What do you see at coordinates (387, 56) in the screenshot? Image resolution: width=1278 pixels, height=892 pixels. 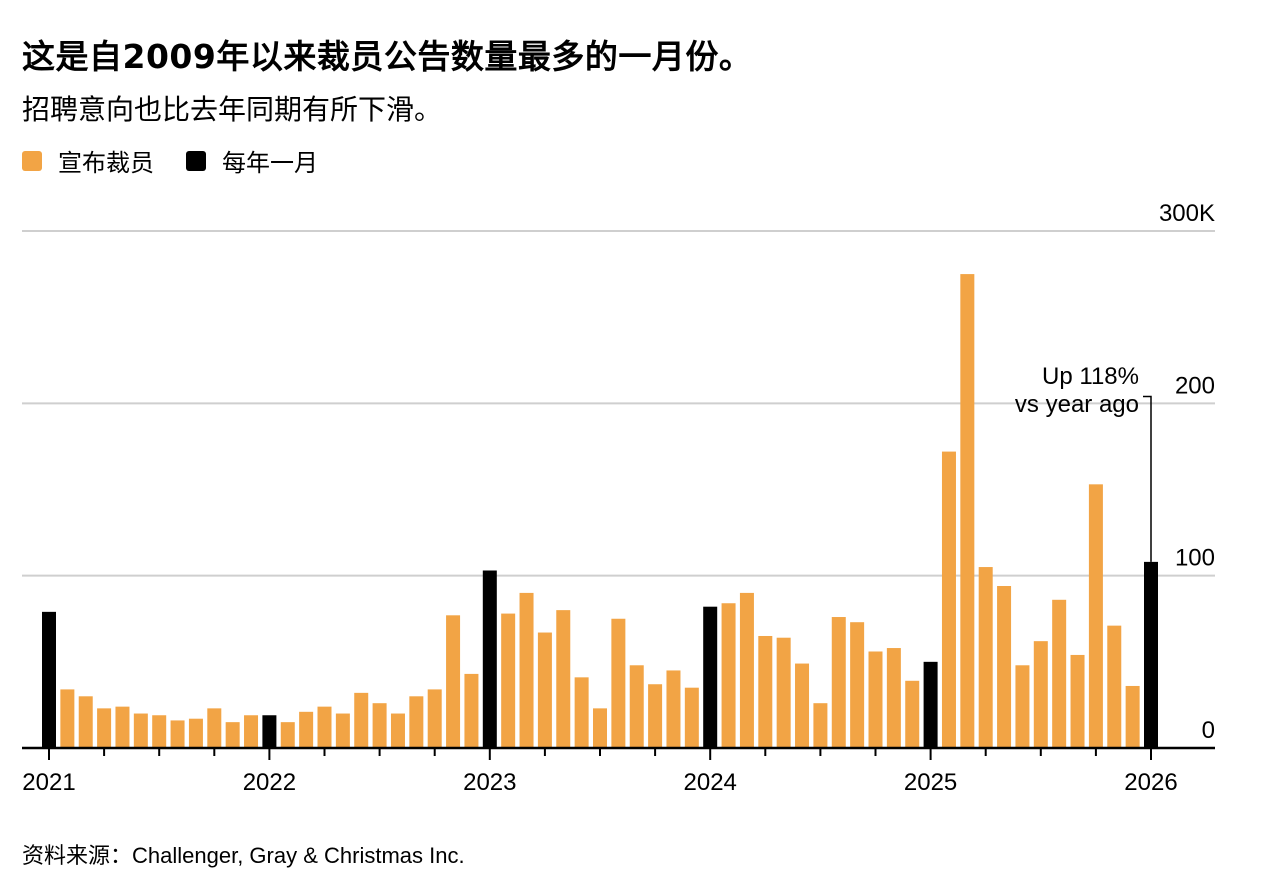 I see `chart-title: 这是自2009年以来裁员公告数量最多的一月份。` at bounding box center [387, 56].